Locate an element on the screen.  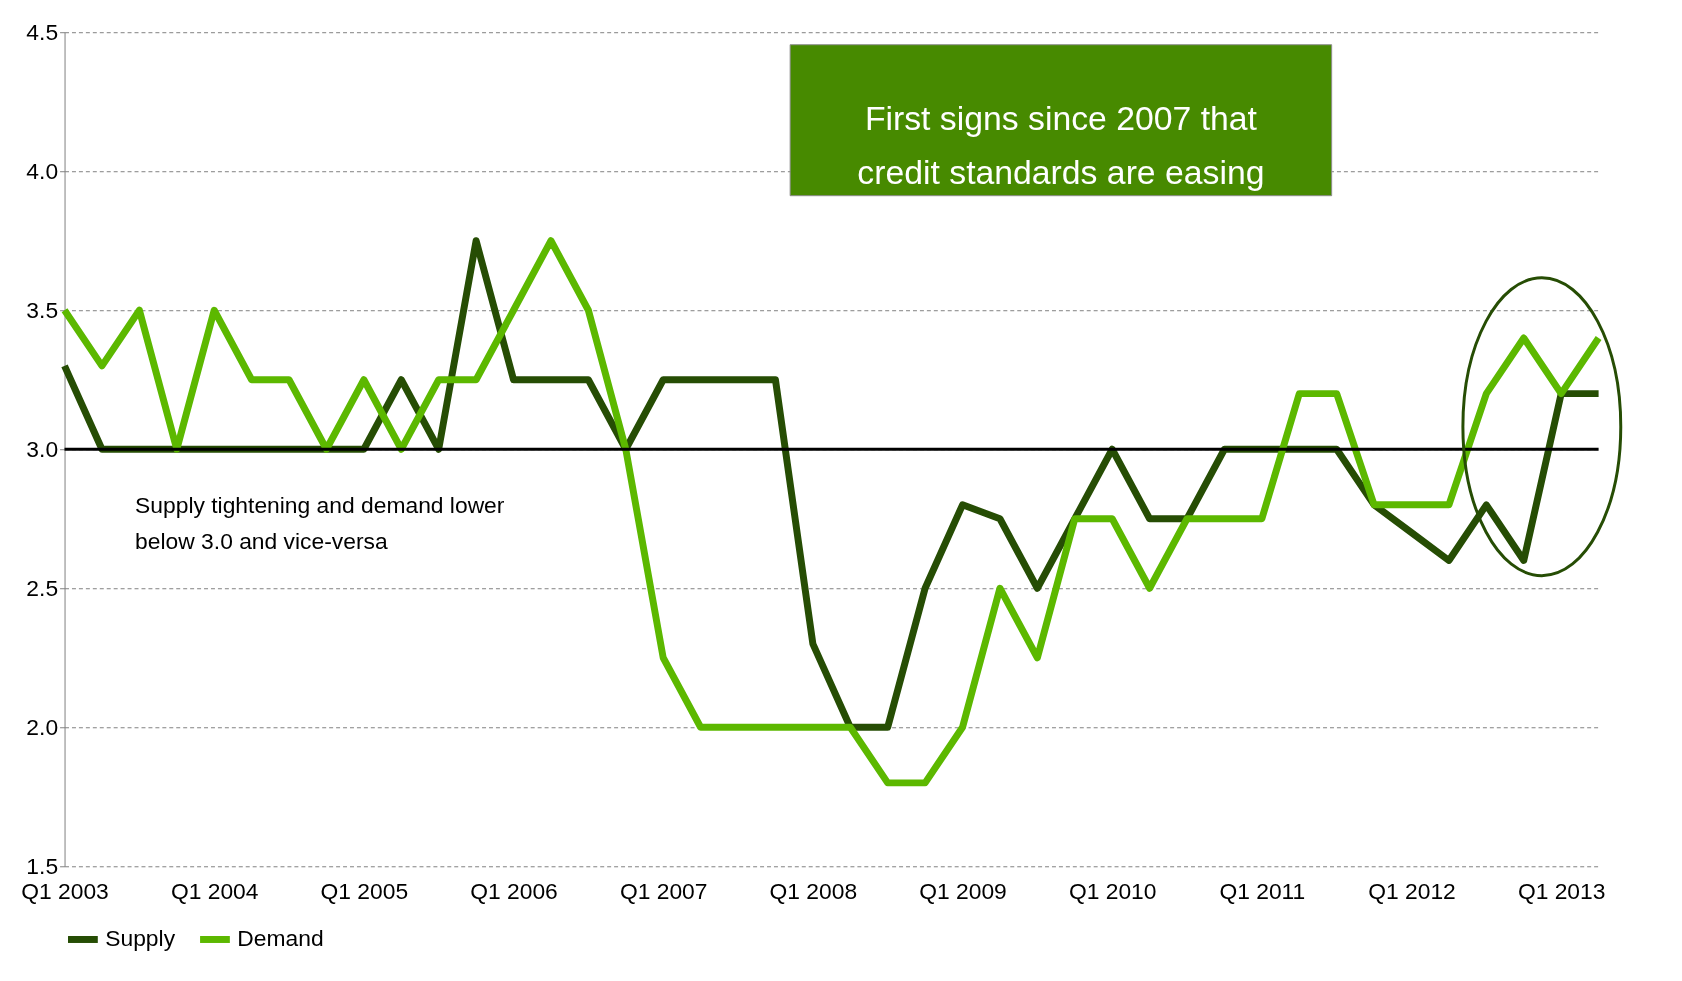
x-tick-label: Q1 2006 is located at coordinates (514, 890).